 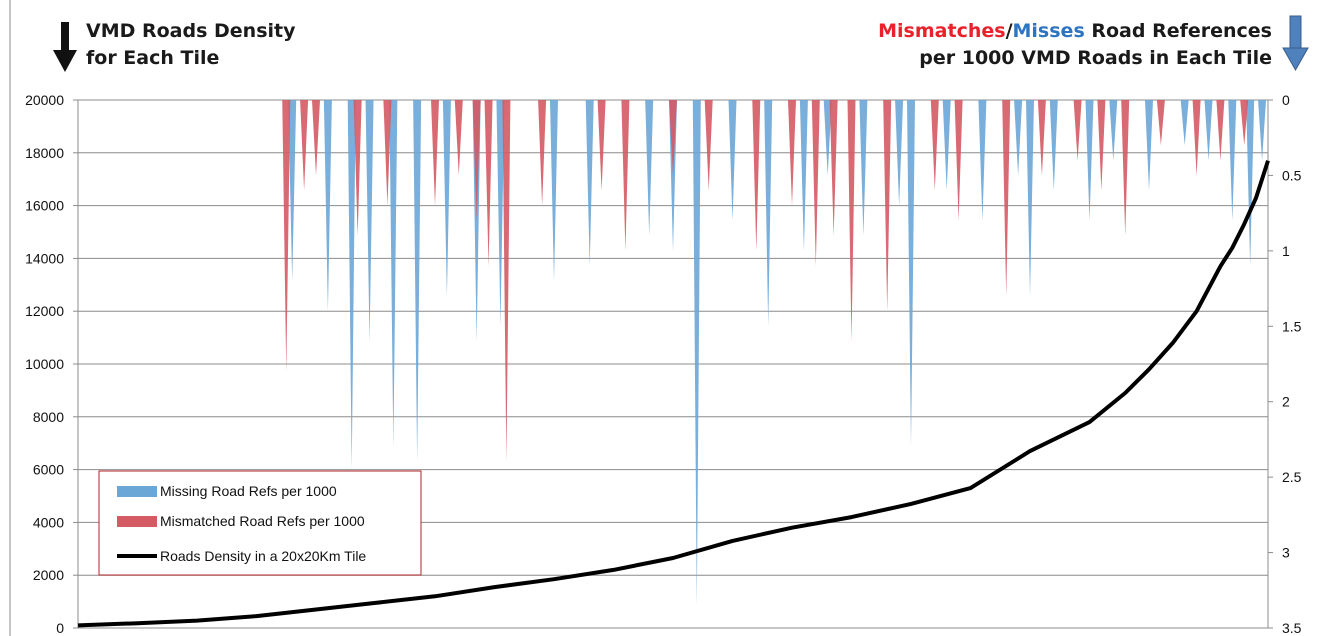 I want to click on right-axis-ticks: 0 0.5 1 1.5 2 2.5 3 3.5, so click(x=1285, y=364).